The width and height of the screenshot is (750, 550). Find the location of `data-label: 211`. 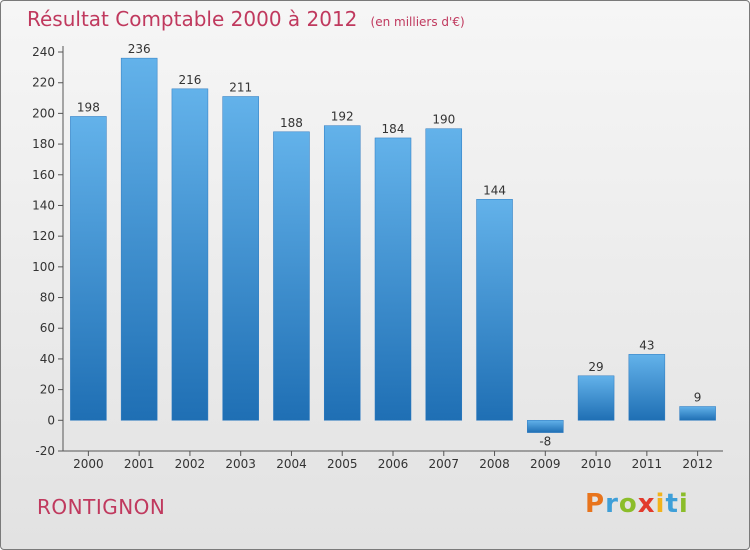

data-label: 211 is located at coordinates (240, 88).